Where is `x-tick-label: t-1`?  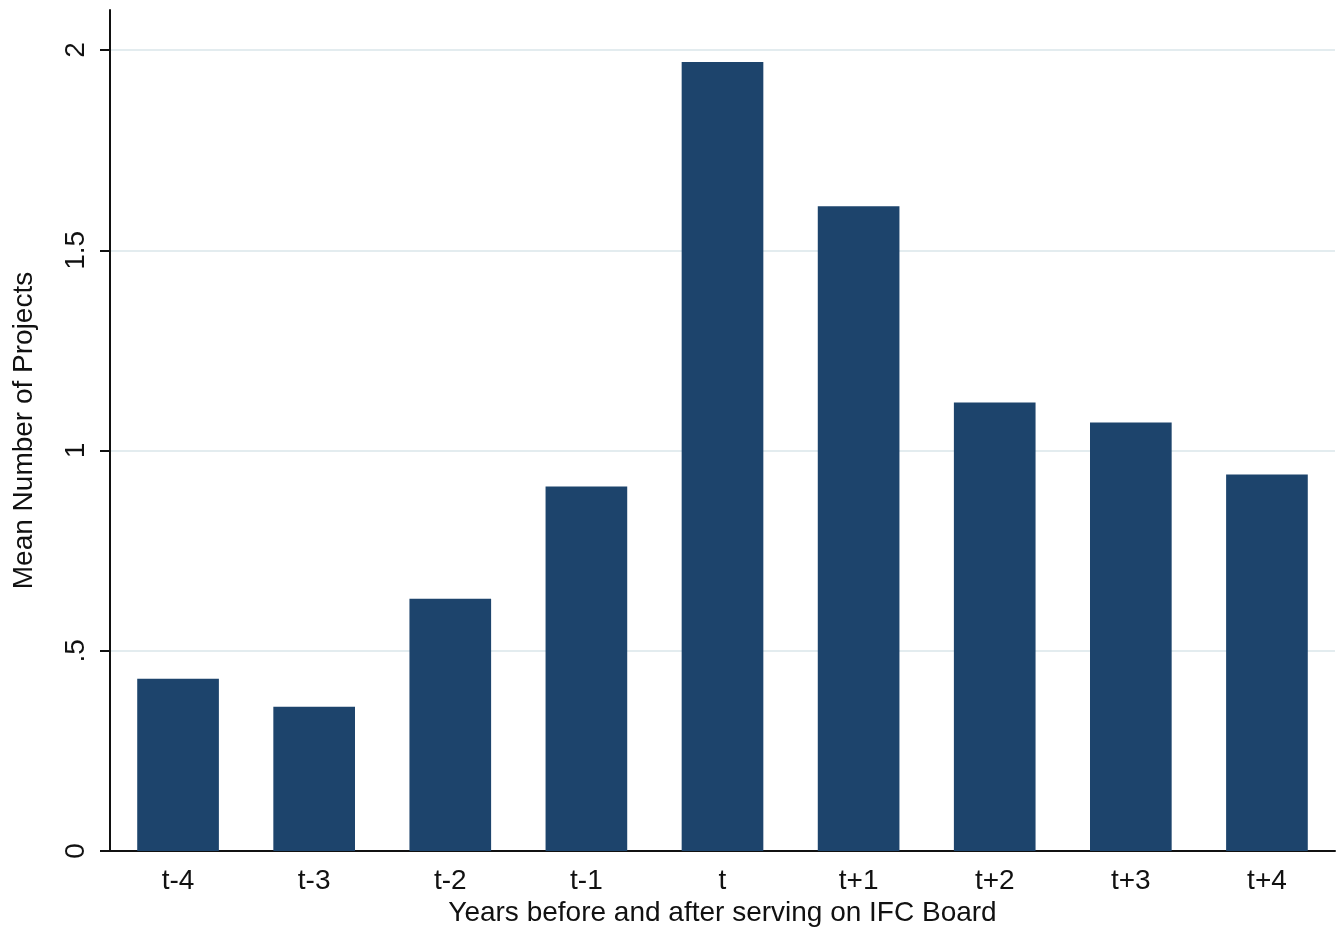 x-tick-label: t-1 is located at coordinates (586, 879).